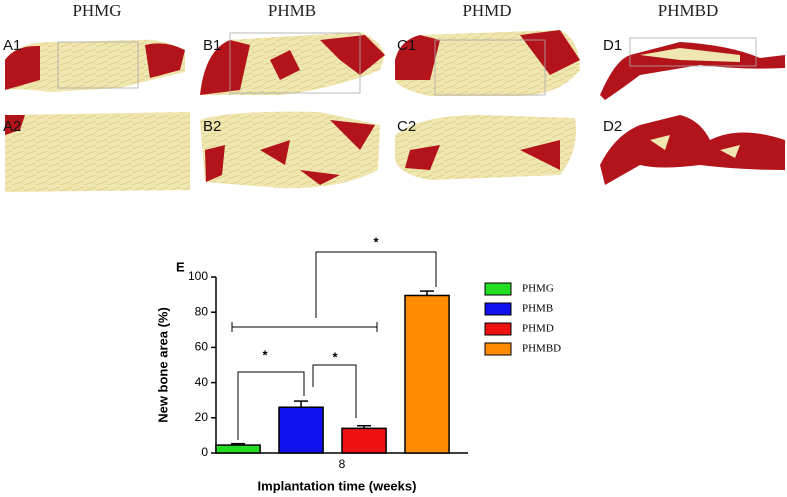 The height and width of the screenshot is (497, 787). What do you see at coordinates (292, 10) in the screenshot?
I see `column-label: PHMB` at bounding box center [292, 10].